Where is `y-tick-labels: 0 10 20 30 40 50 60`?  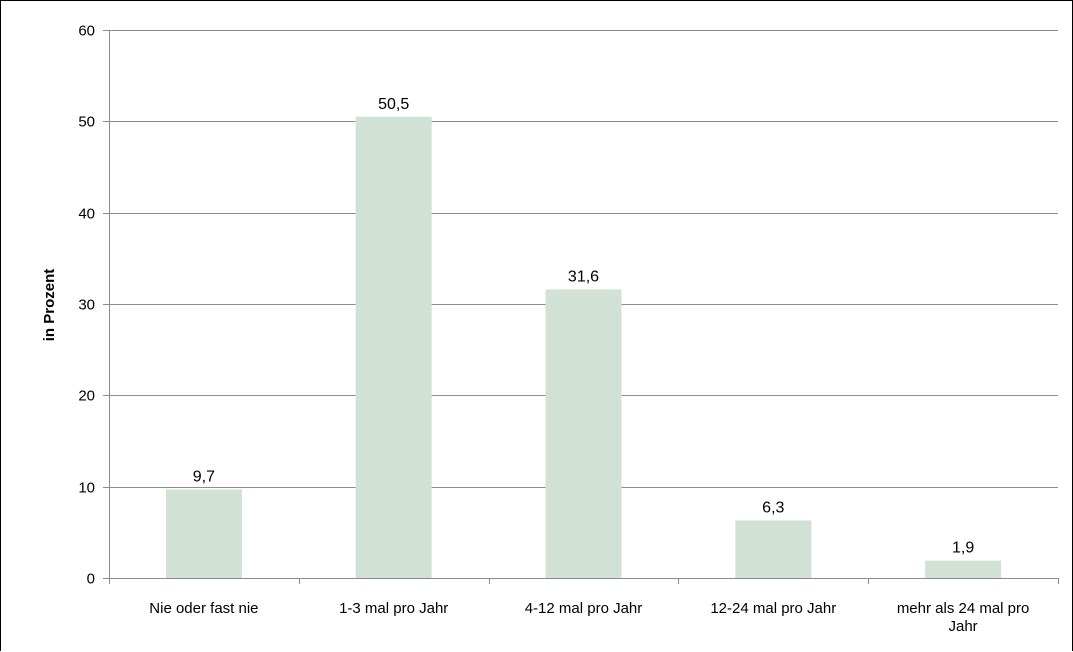 y-tick-labels: 0 10 20 30 40 50 60 is located at coordinates (86, 305).